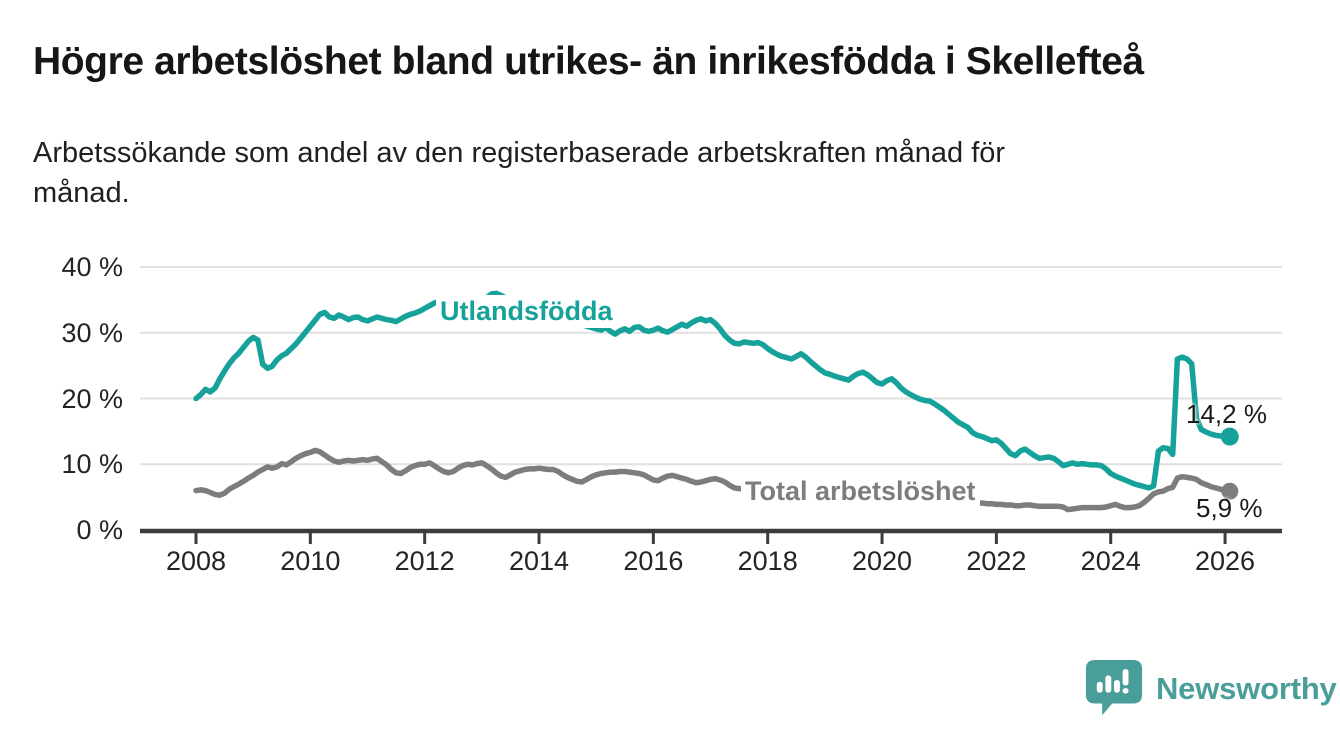  What do you see at coordinates (99, 530) in the screenshot?
I see `y-tick-label: 0 %` at bounding box center [99, 530].